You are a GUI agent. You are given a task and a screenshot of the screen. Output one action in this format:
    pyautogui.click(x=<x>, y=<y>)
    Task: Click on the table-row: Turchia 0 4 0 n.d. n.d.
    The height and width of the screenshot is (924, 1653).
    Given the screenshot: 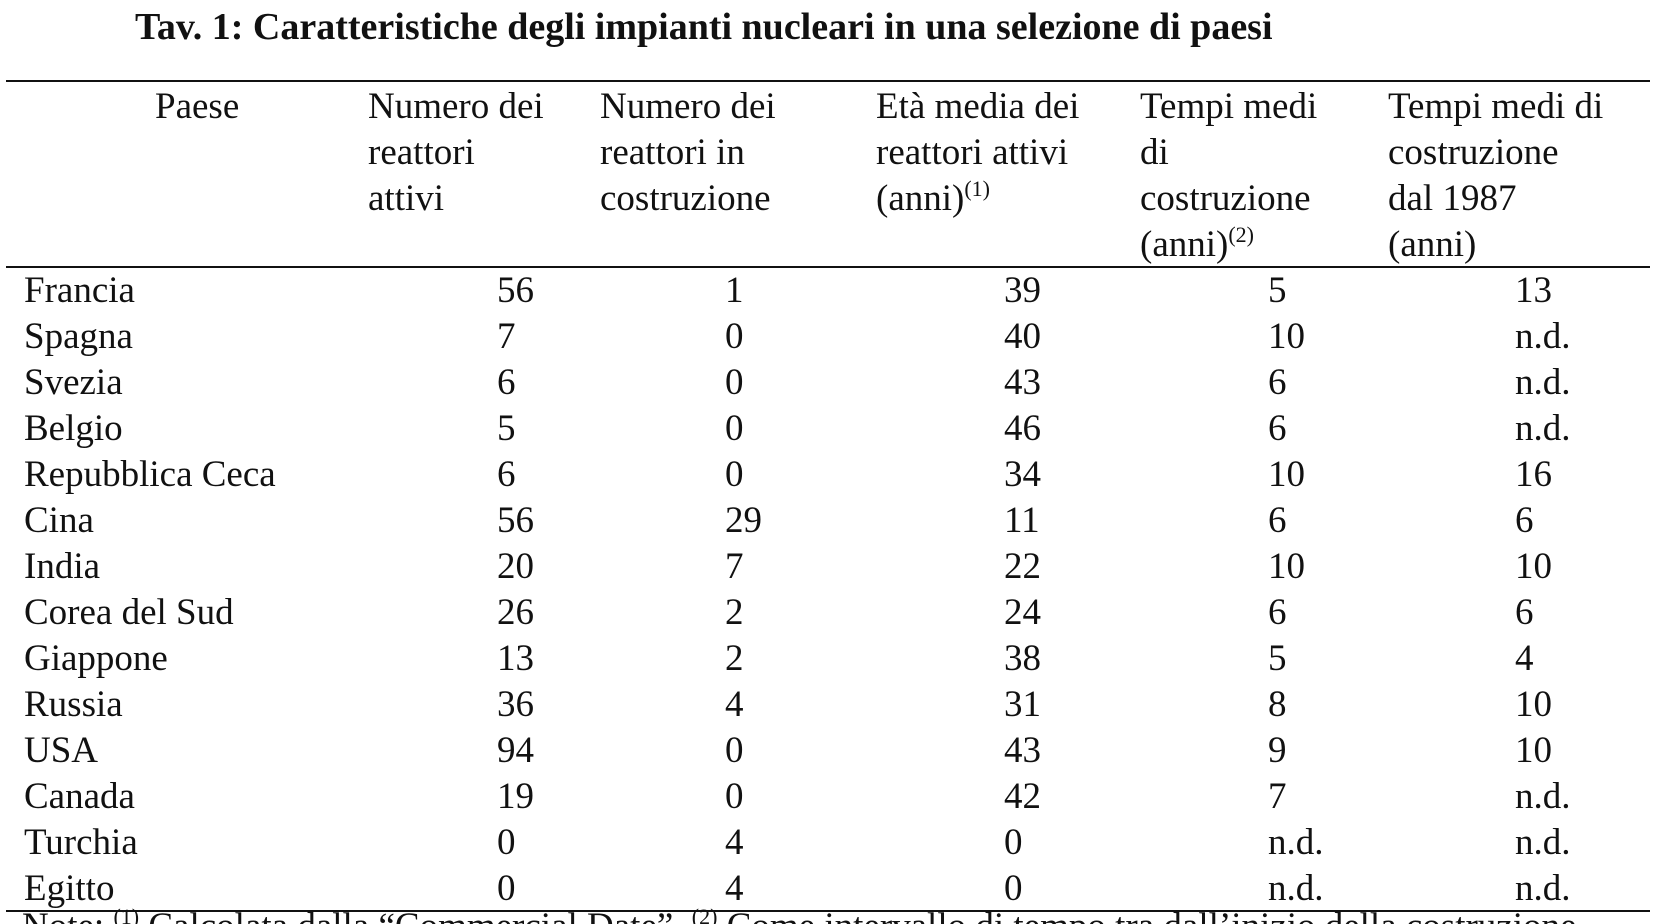 What is the action you would take?
    pyautogui.click(x=826, y=843)
    